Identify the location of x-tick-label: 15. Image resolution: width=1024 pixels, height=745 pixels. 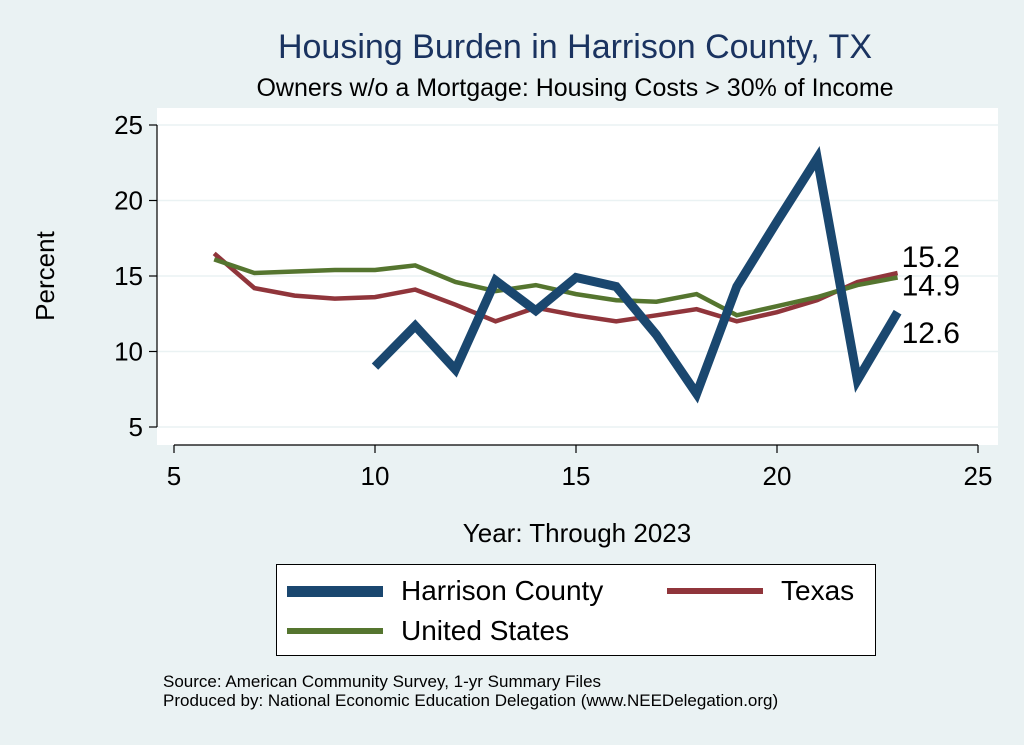
(576, 476).